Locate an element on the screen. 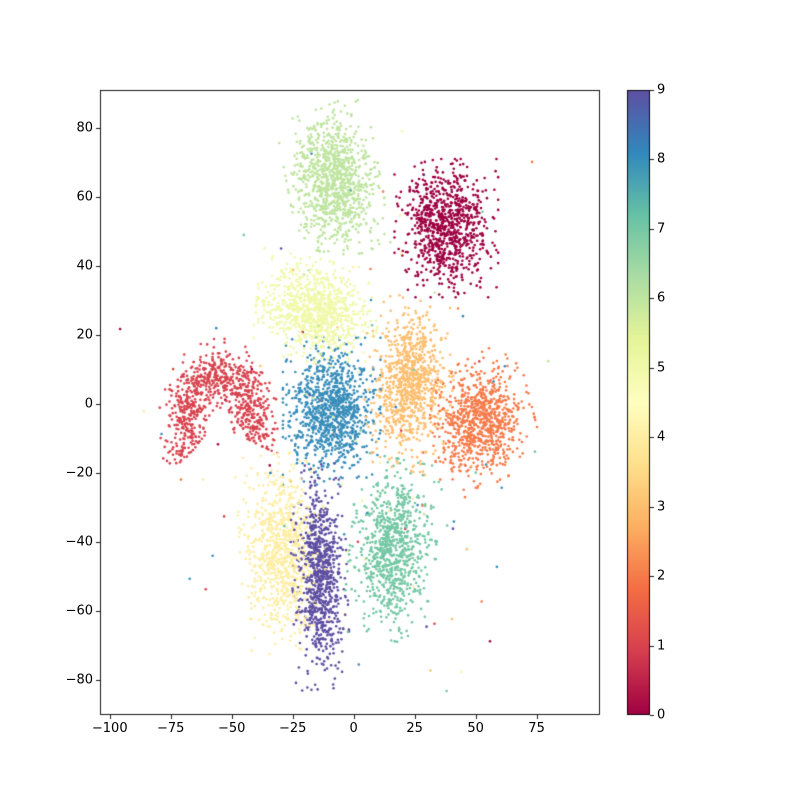  colorbar-tick-label: 2 is located at coordinates (661, 576).